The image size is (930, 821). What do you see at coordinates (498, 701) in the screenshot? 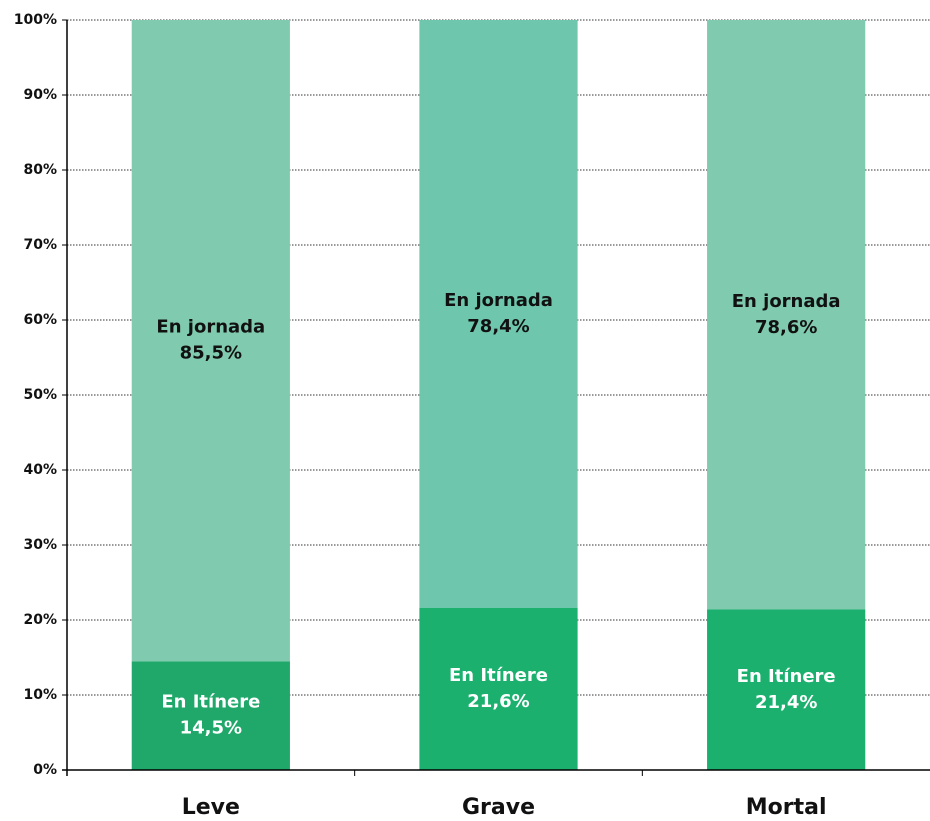
I see `data-label: 21,6%` at bounding box center [498, 701].